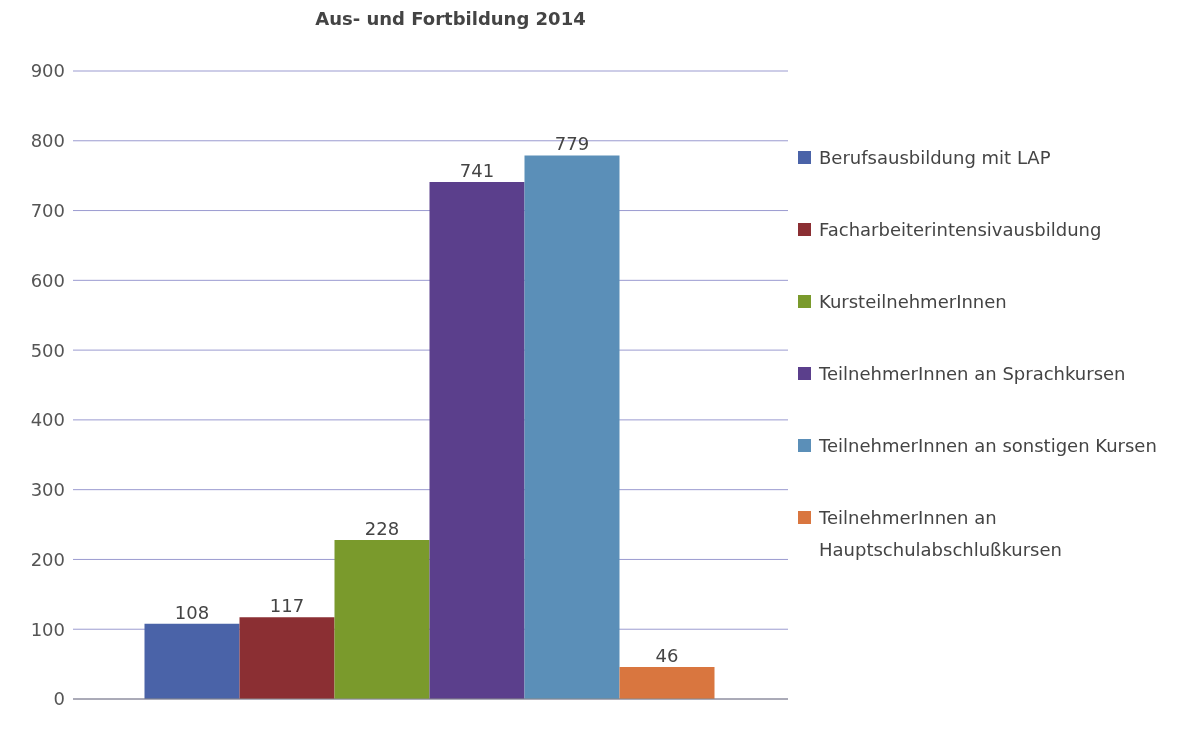  Describe the element at coordinates (450, 18) in the screenshot. I see `chart-title: Aus- und Fortbildung 2014` at that location.